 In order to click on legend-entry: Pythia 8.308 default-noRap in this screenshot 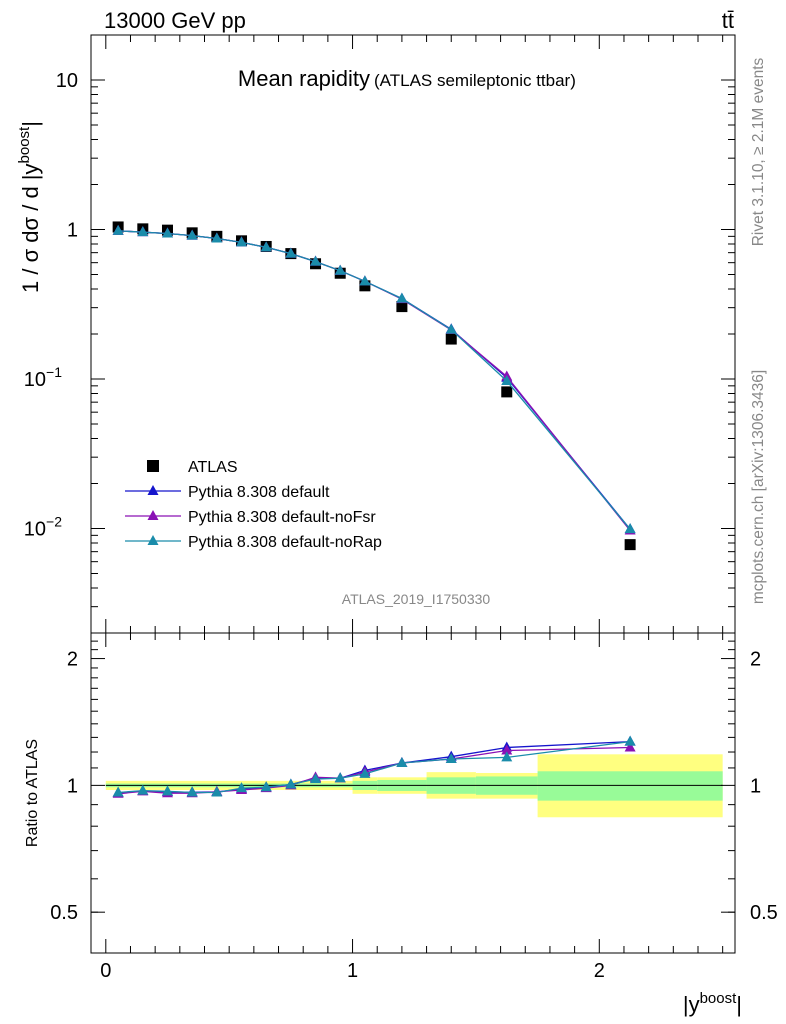, I will do `click(253, 542)`.